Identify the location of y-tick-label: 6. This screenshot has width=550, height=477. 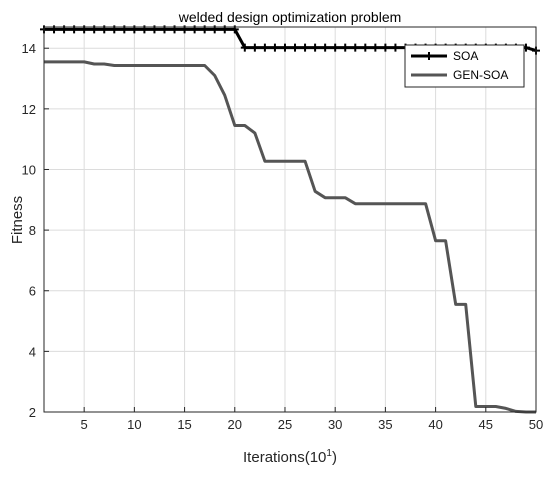
(32, 291).